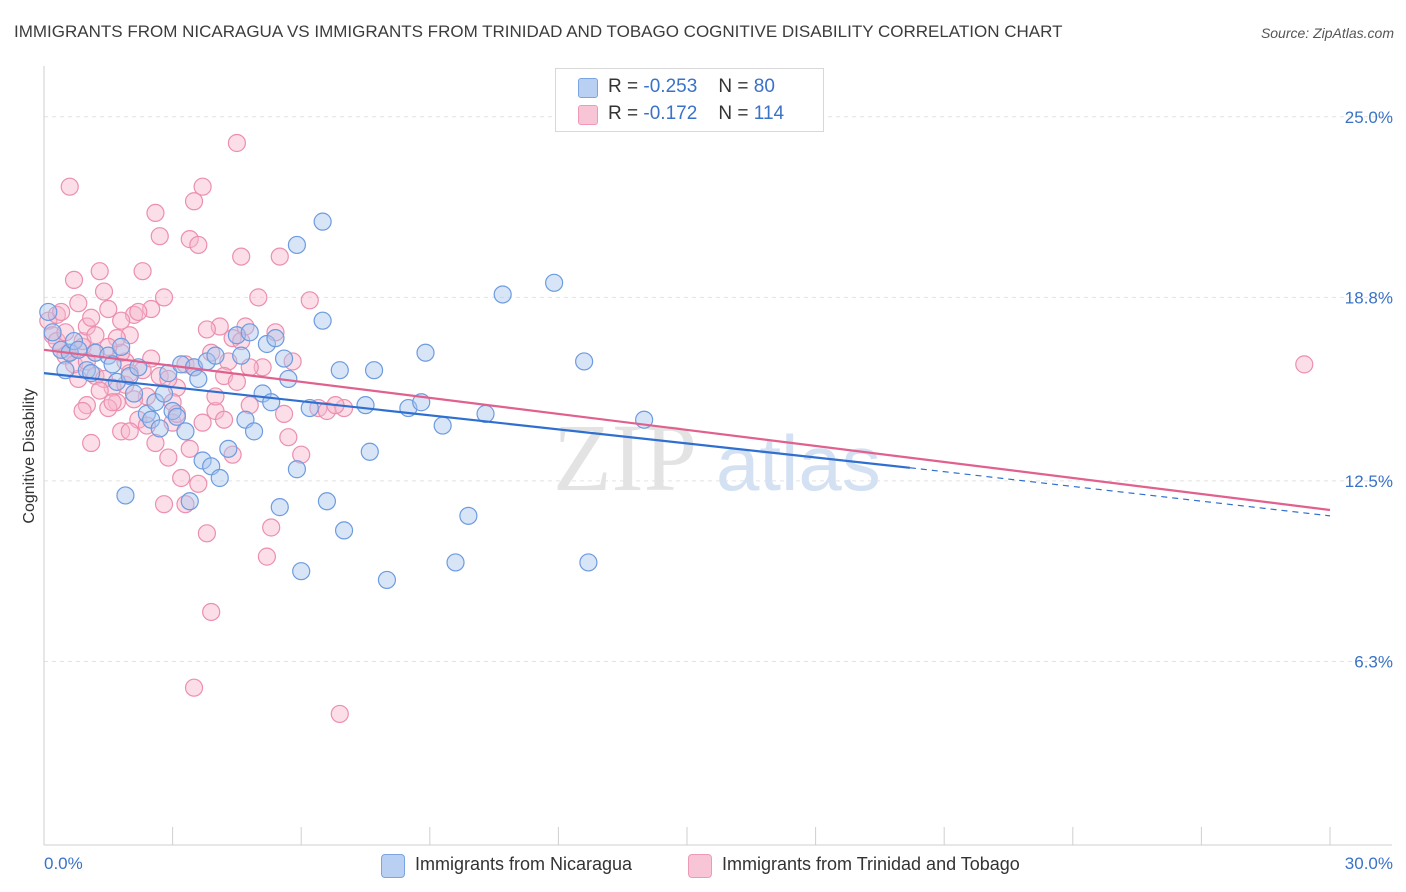  I want to click on source-label: Source: ZipAtlas.com, so click(1327, 33).